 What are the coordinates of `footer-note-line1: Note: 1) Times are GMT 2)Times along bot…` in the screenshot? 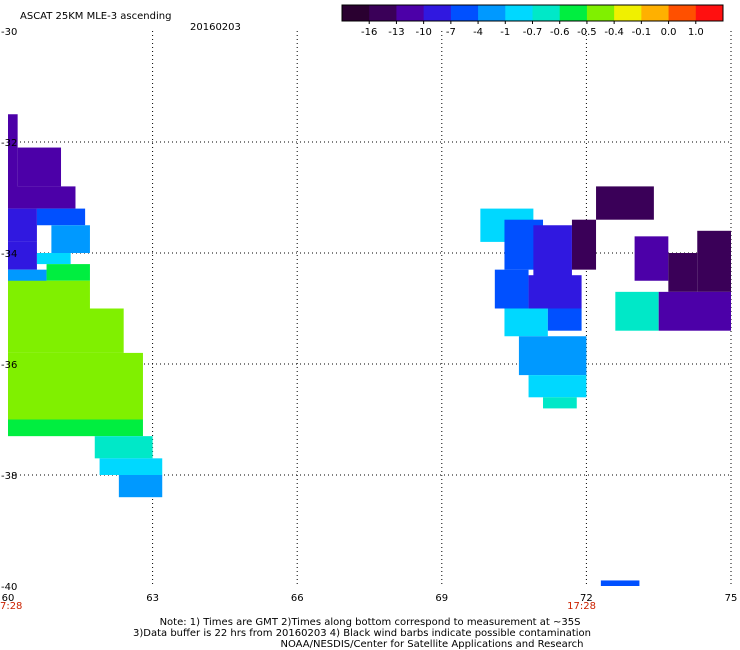 It's located at (370, 622).